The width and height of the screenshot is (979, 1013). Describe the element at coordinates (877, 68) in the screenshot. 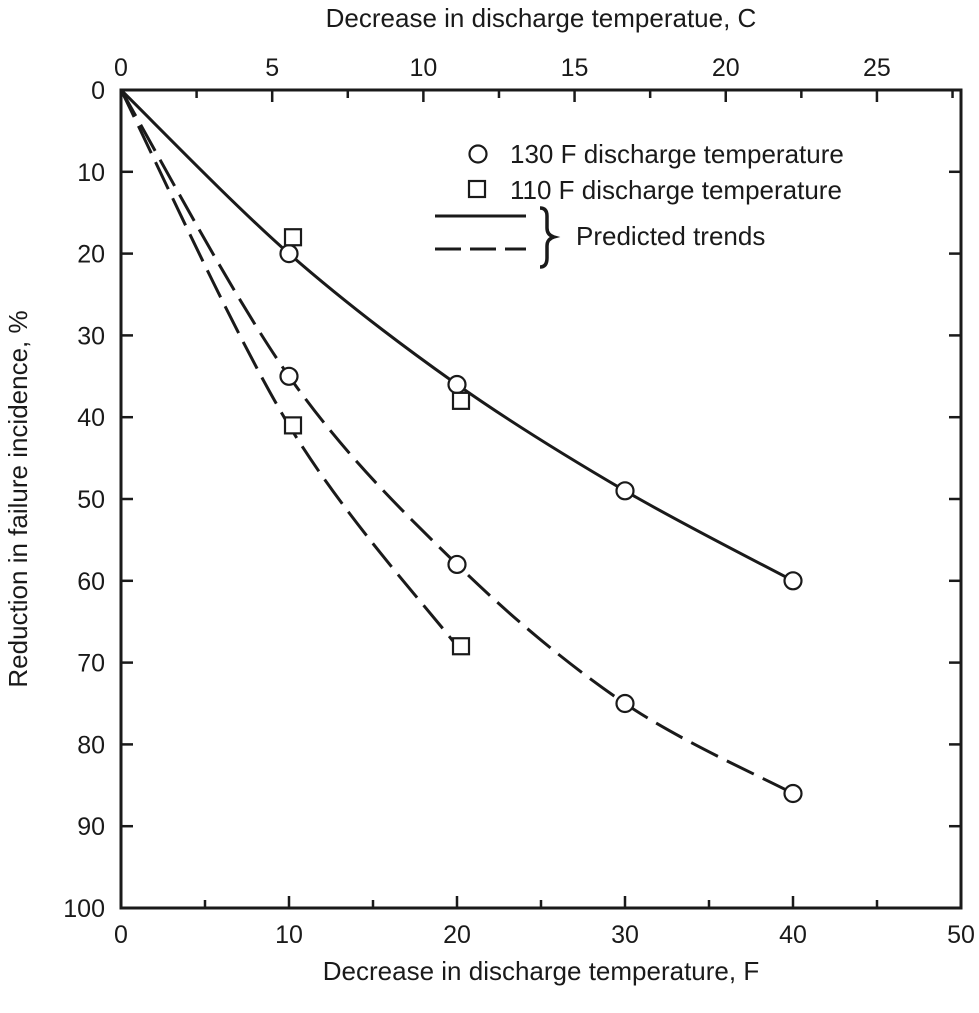

I see `x2-tick-label: 25` at that location.